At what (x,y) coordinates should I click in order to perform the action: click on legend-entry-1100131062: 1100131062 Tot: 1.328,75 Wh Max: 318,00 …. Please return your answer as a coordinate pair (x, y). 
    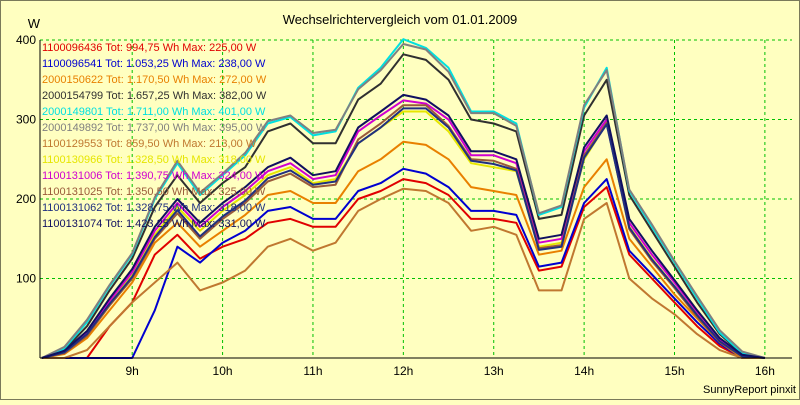
    Looking at the image, I should click on (154, 208).